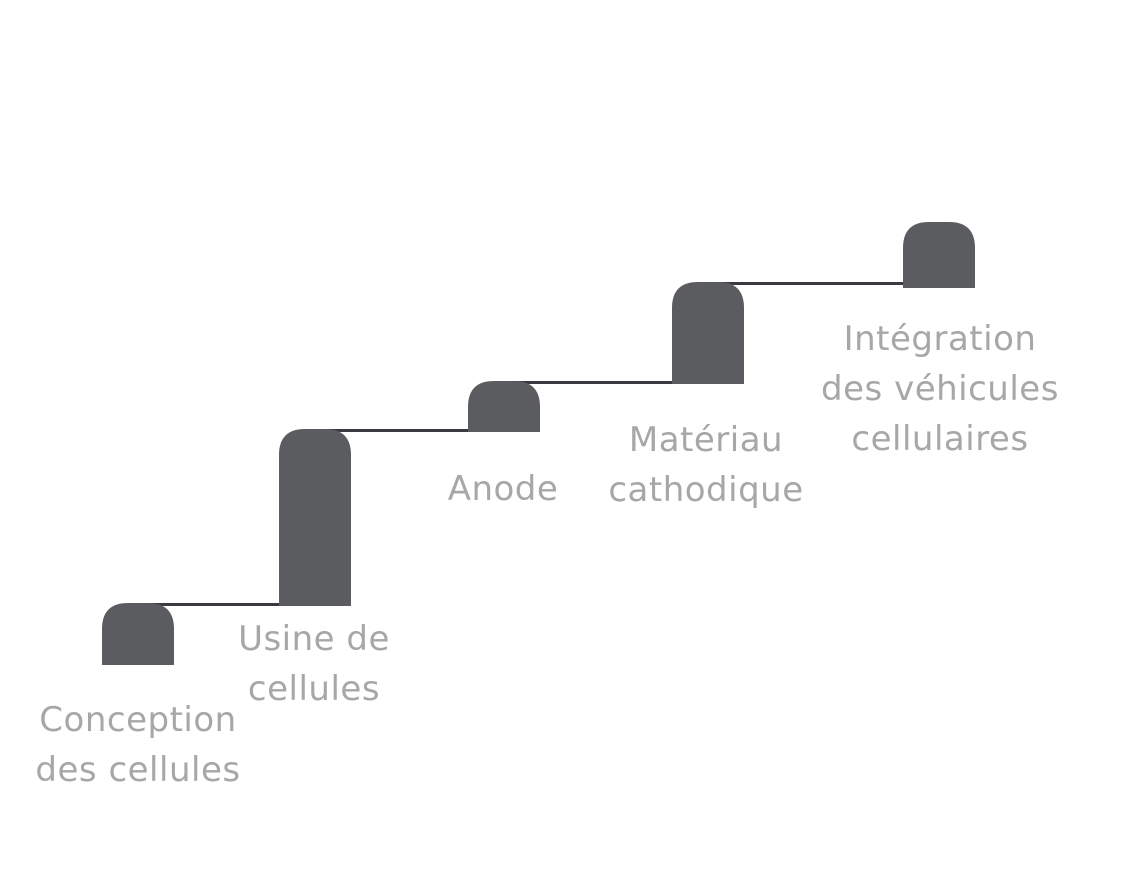 The image size is (1125, 870). Describe the element at coordinates (314, 639) in the screenshot. I see `step-label-line: Usine de` at that location.